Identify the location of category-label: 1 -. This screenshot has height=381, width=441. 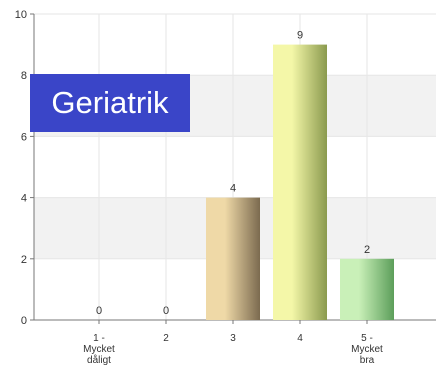
(99, 338).